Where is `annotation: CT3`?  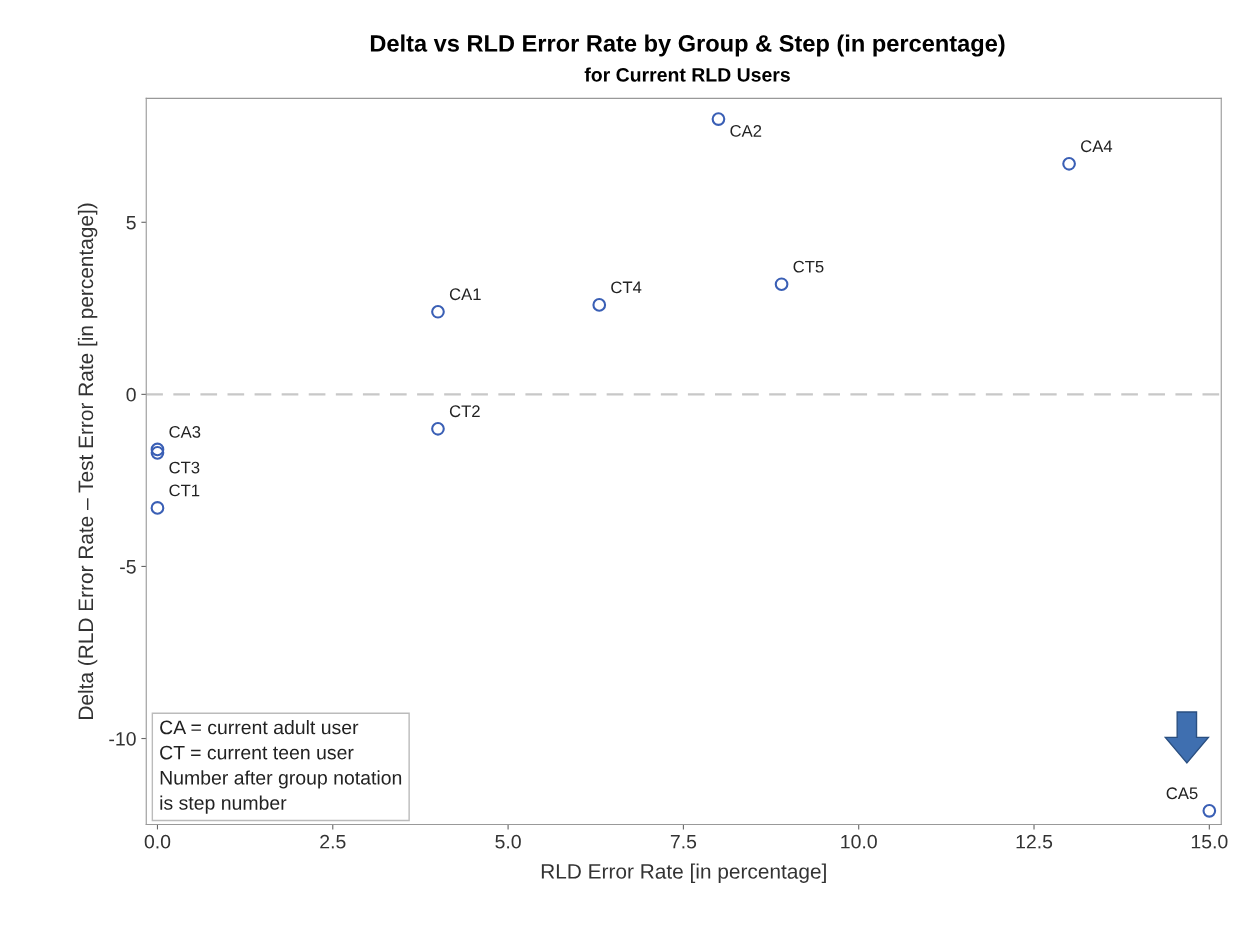
annotation: CT3 is located at coordinates (184, 467).